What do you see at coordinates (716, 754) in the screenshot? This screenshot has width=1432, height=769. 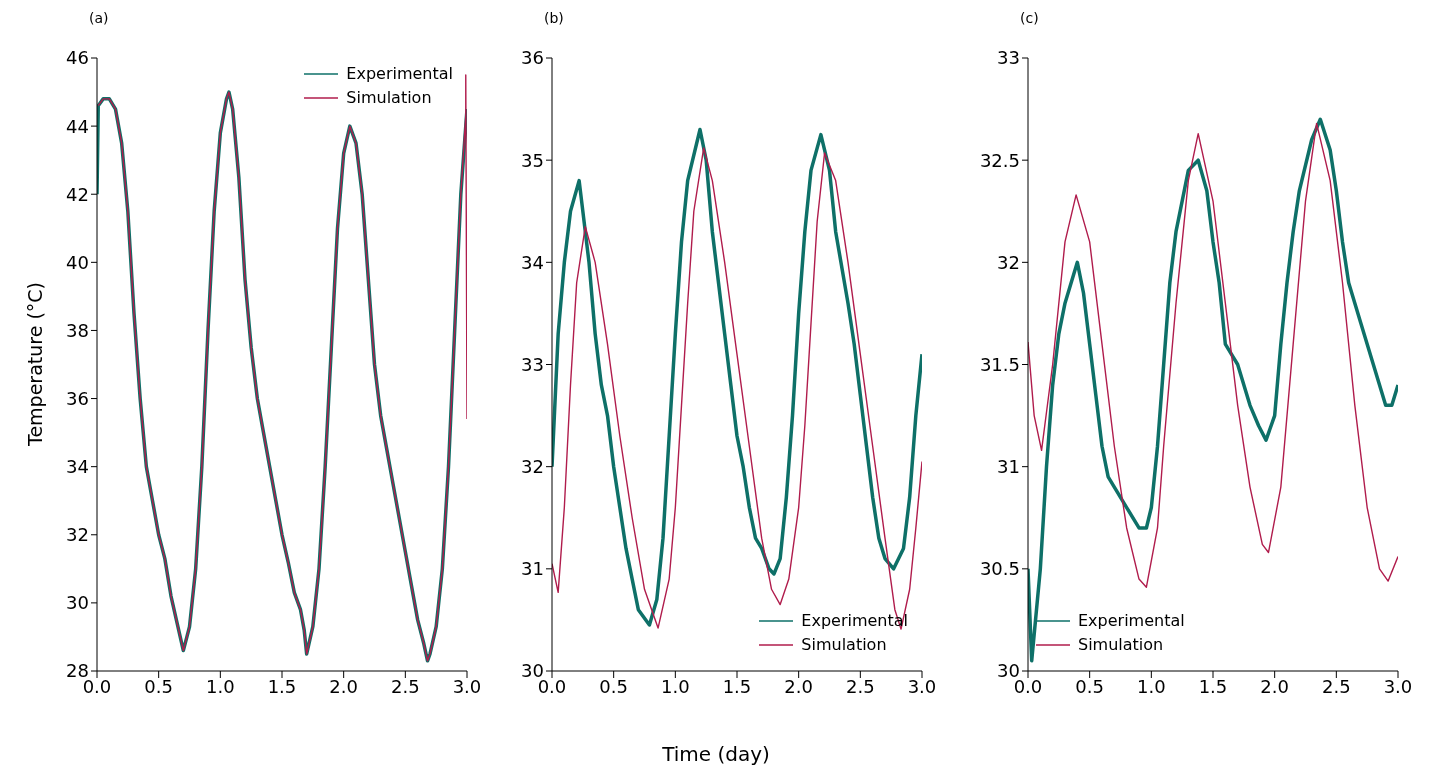 I see `x-axis-title: Time (day)` at bounding box center [716, 754].